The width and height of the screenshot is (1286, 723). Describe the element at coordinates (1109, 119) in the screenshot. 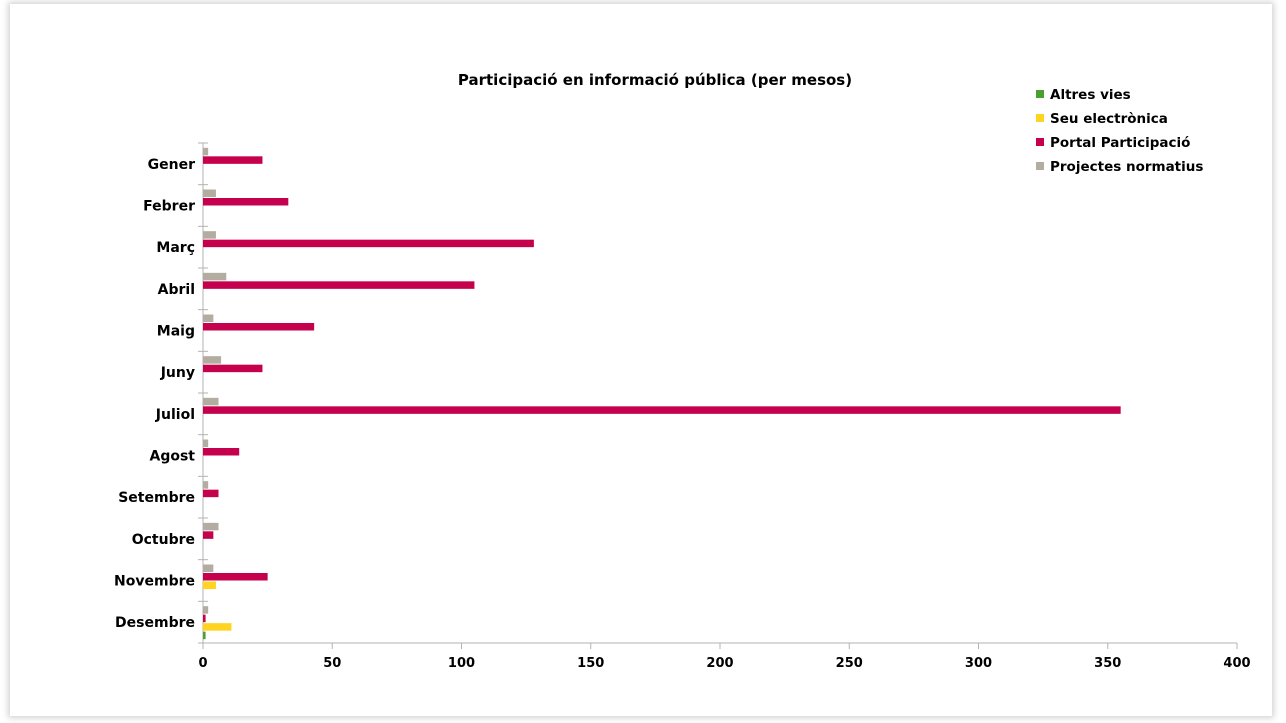

I see `legend-label: Seu electrònica` at that location.